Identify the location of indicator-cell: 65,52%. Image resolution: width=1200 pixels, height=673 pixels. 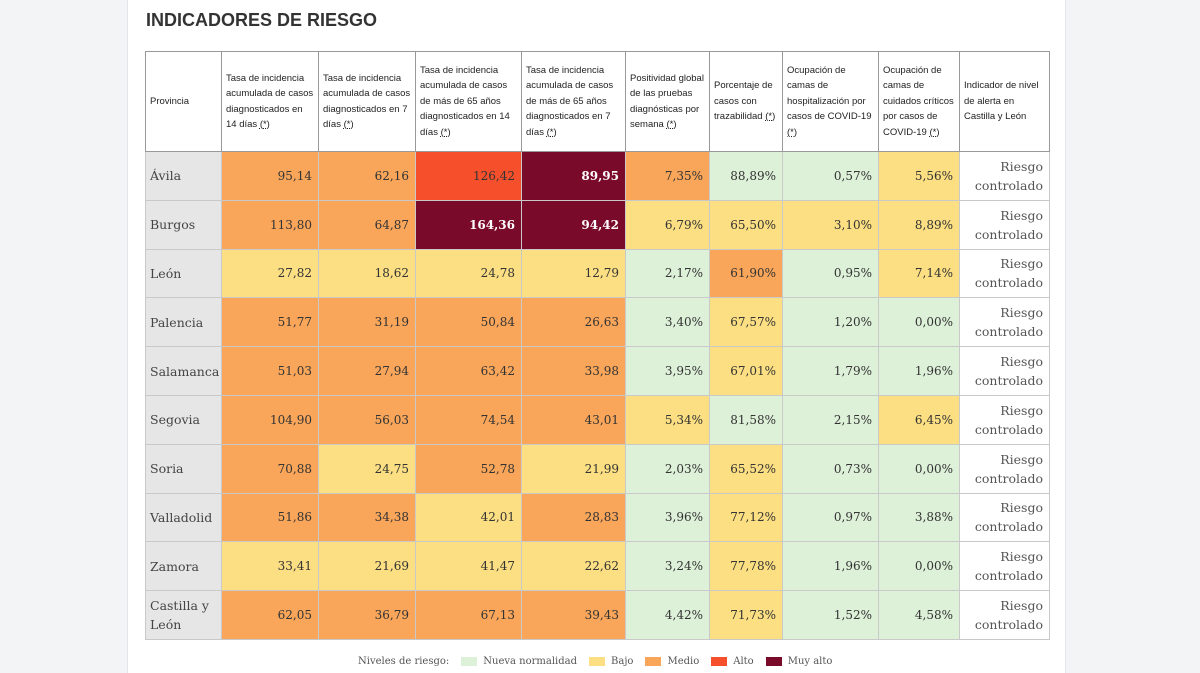
(746, 468).